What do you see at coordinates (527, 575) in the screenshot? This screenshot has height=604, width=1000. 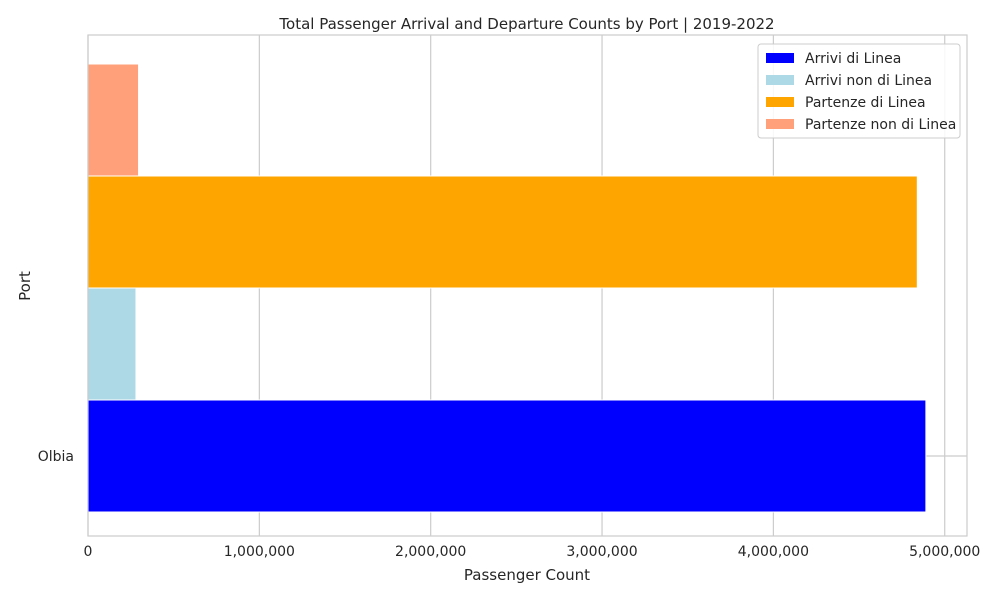 I see `x-axis-label: Passenger Count` at bounding box center [527, 575].